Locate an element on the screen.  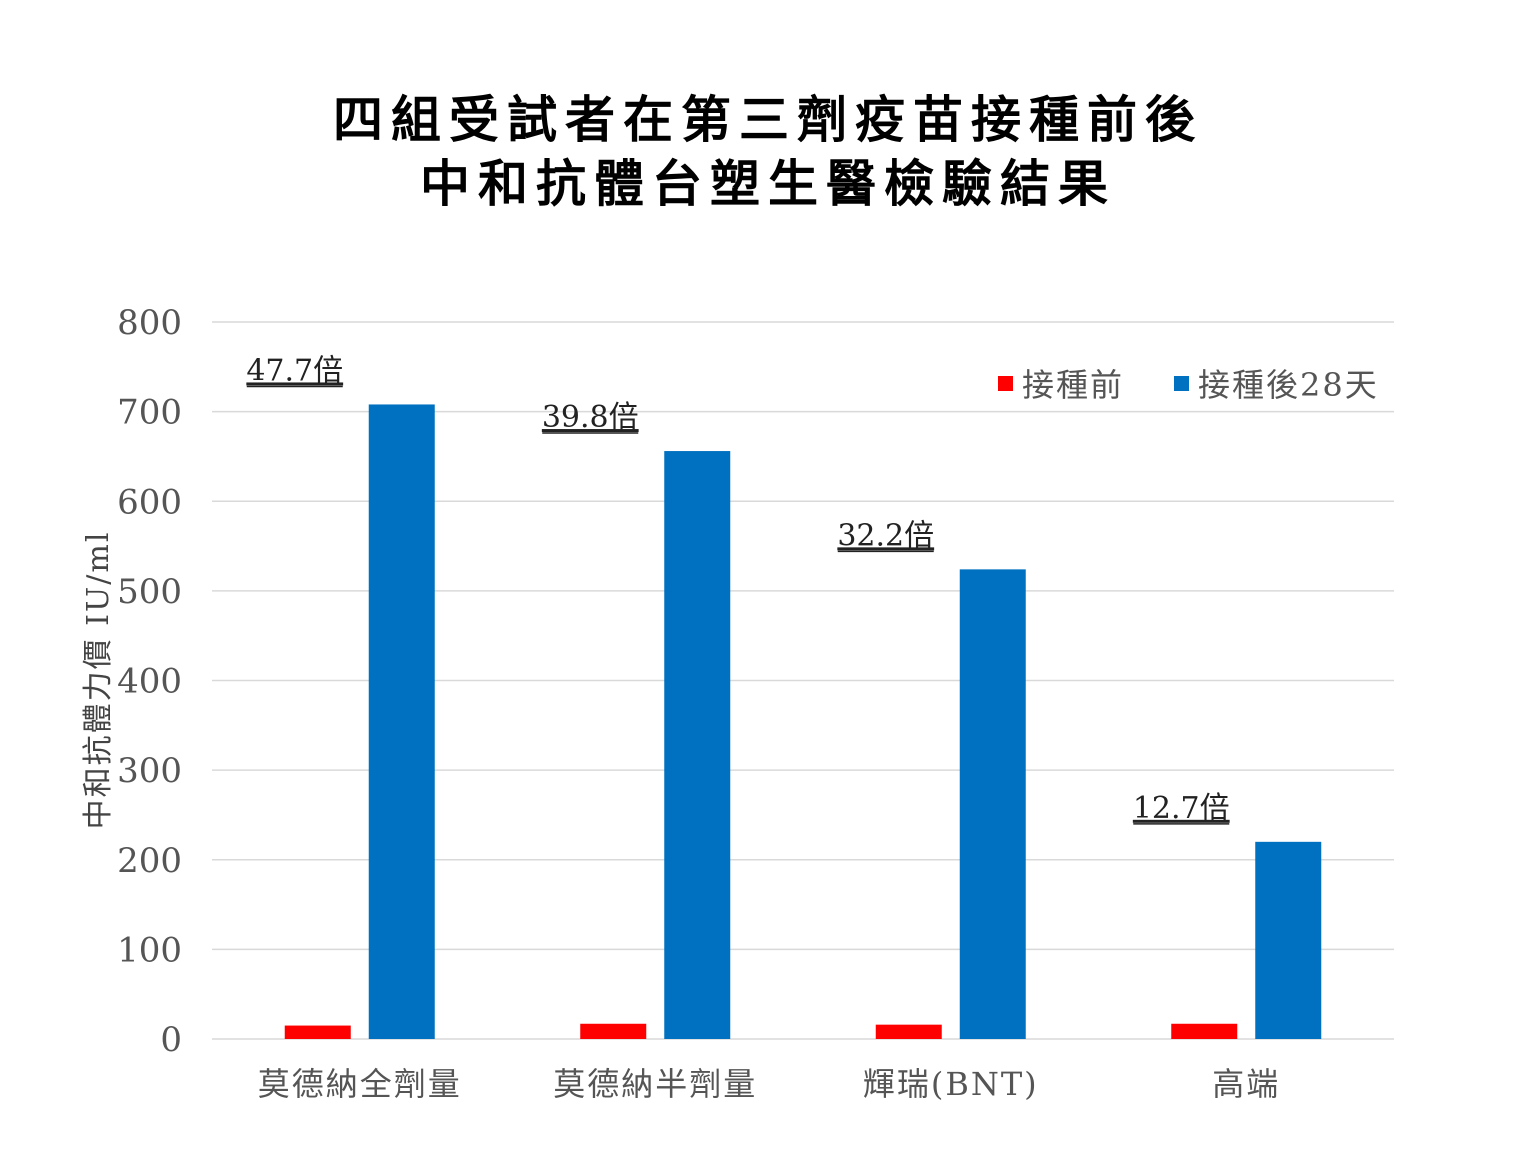
y-tick-label: 400 is located at coordinates (149, 682).